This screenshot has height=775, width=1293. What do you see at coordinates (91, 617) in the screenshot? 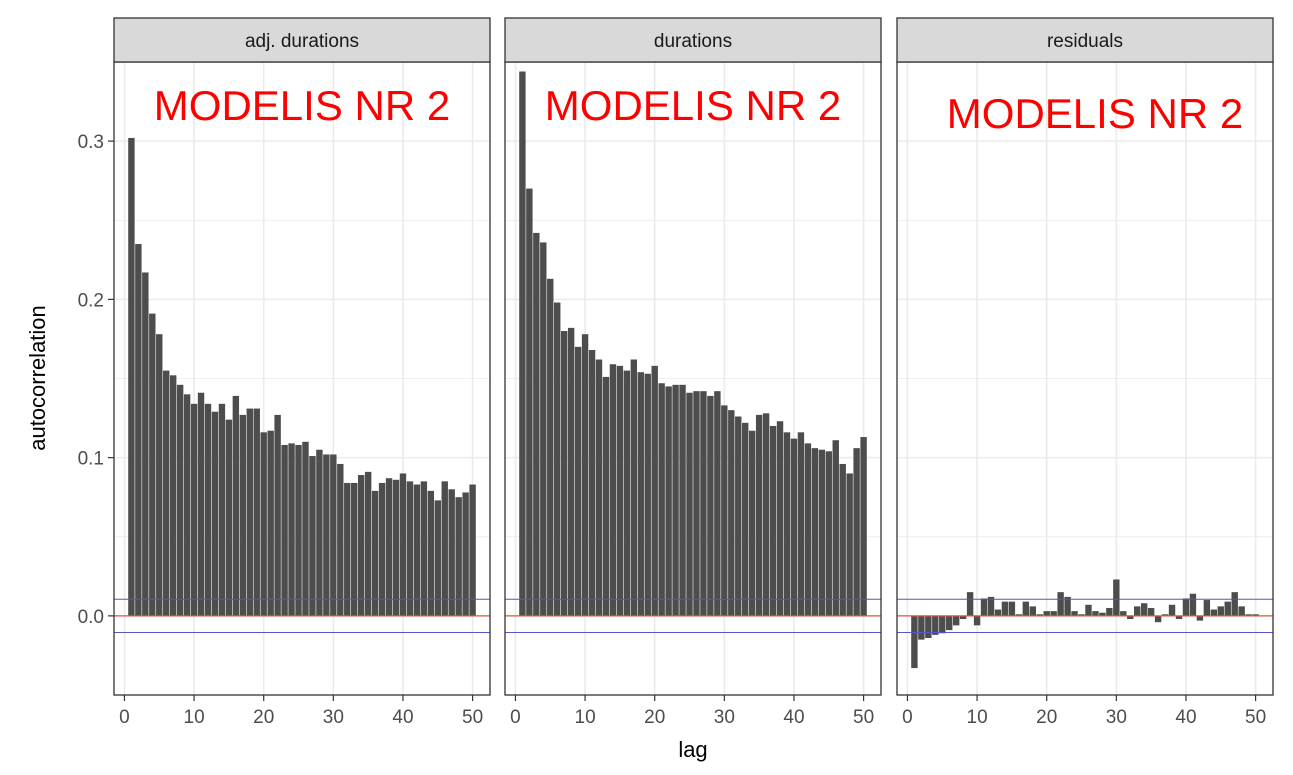
I see `y-tick-label: 0.0` at bounding box center [91, 617].